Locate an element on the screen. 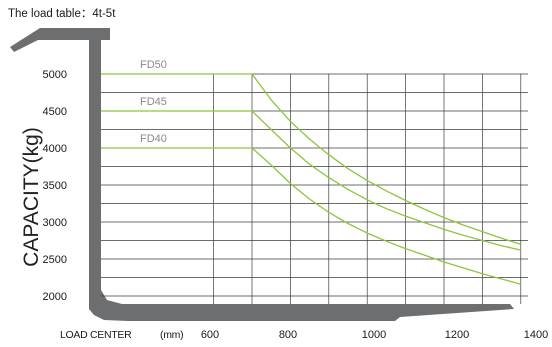  x-axis-ticks: 600 800 1000 1200 1400 is located at coordinates (374, 335).